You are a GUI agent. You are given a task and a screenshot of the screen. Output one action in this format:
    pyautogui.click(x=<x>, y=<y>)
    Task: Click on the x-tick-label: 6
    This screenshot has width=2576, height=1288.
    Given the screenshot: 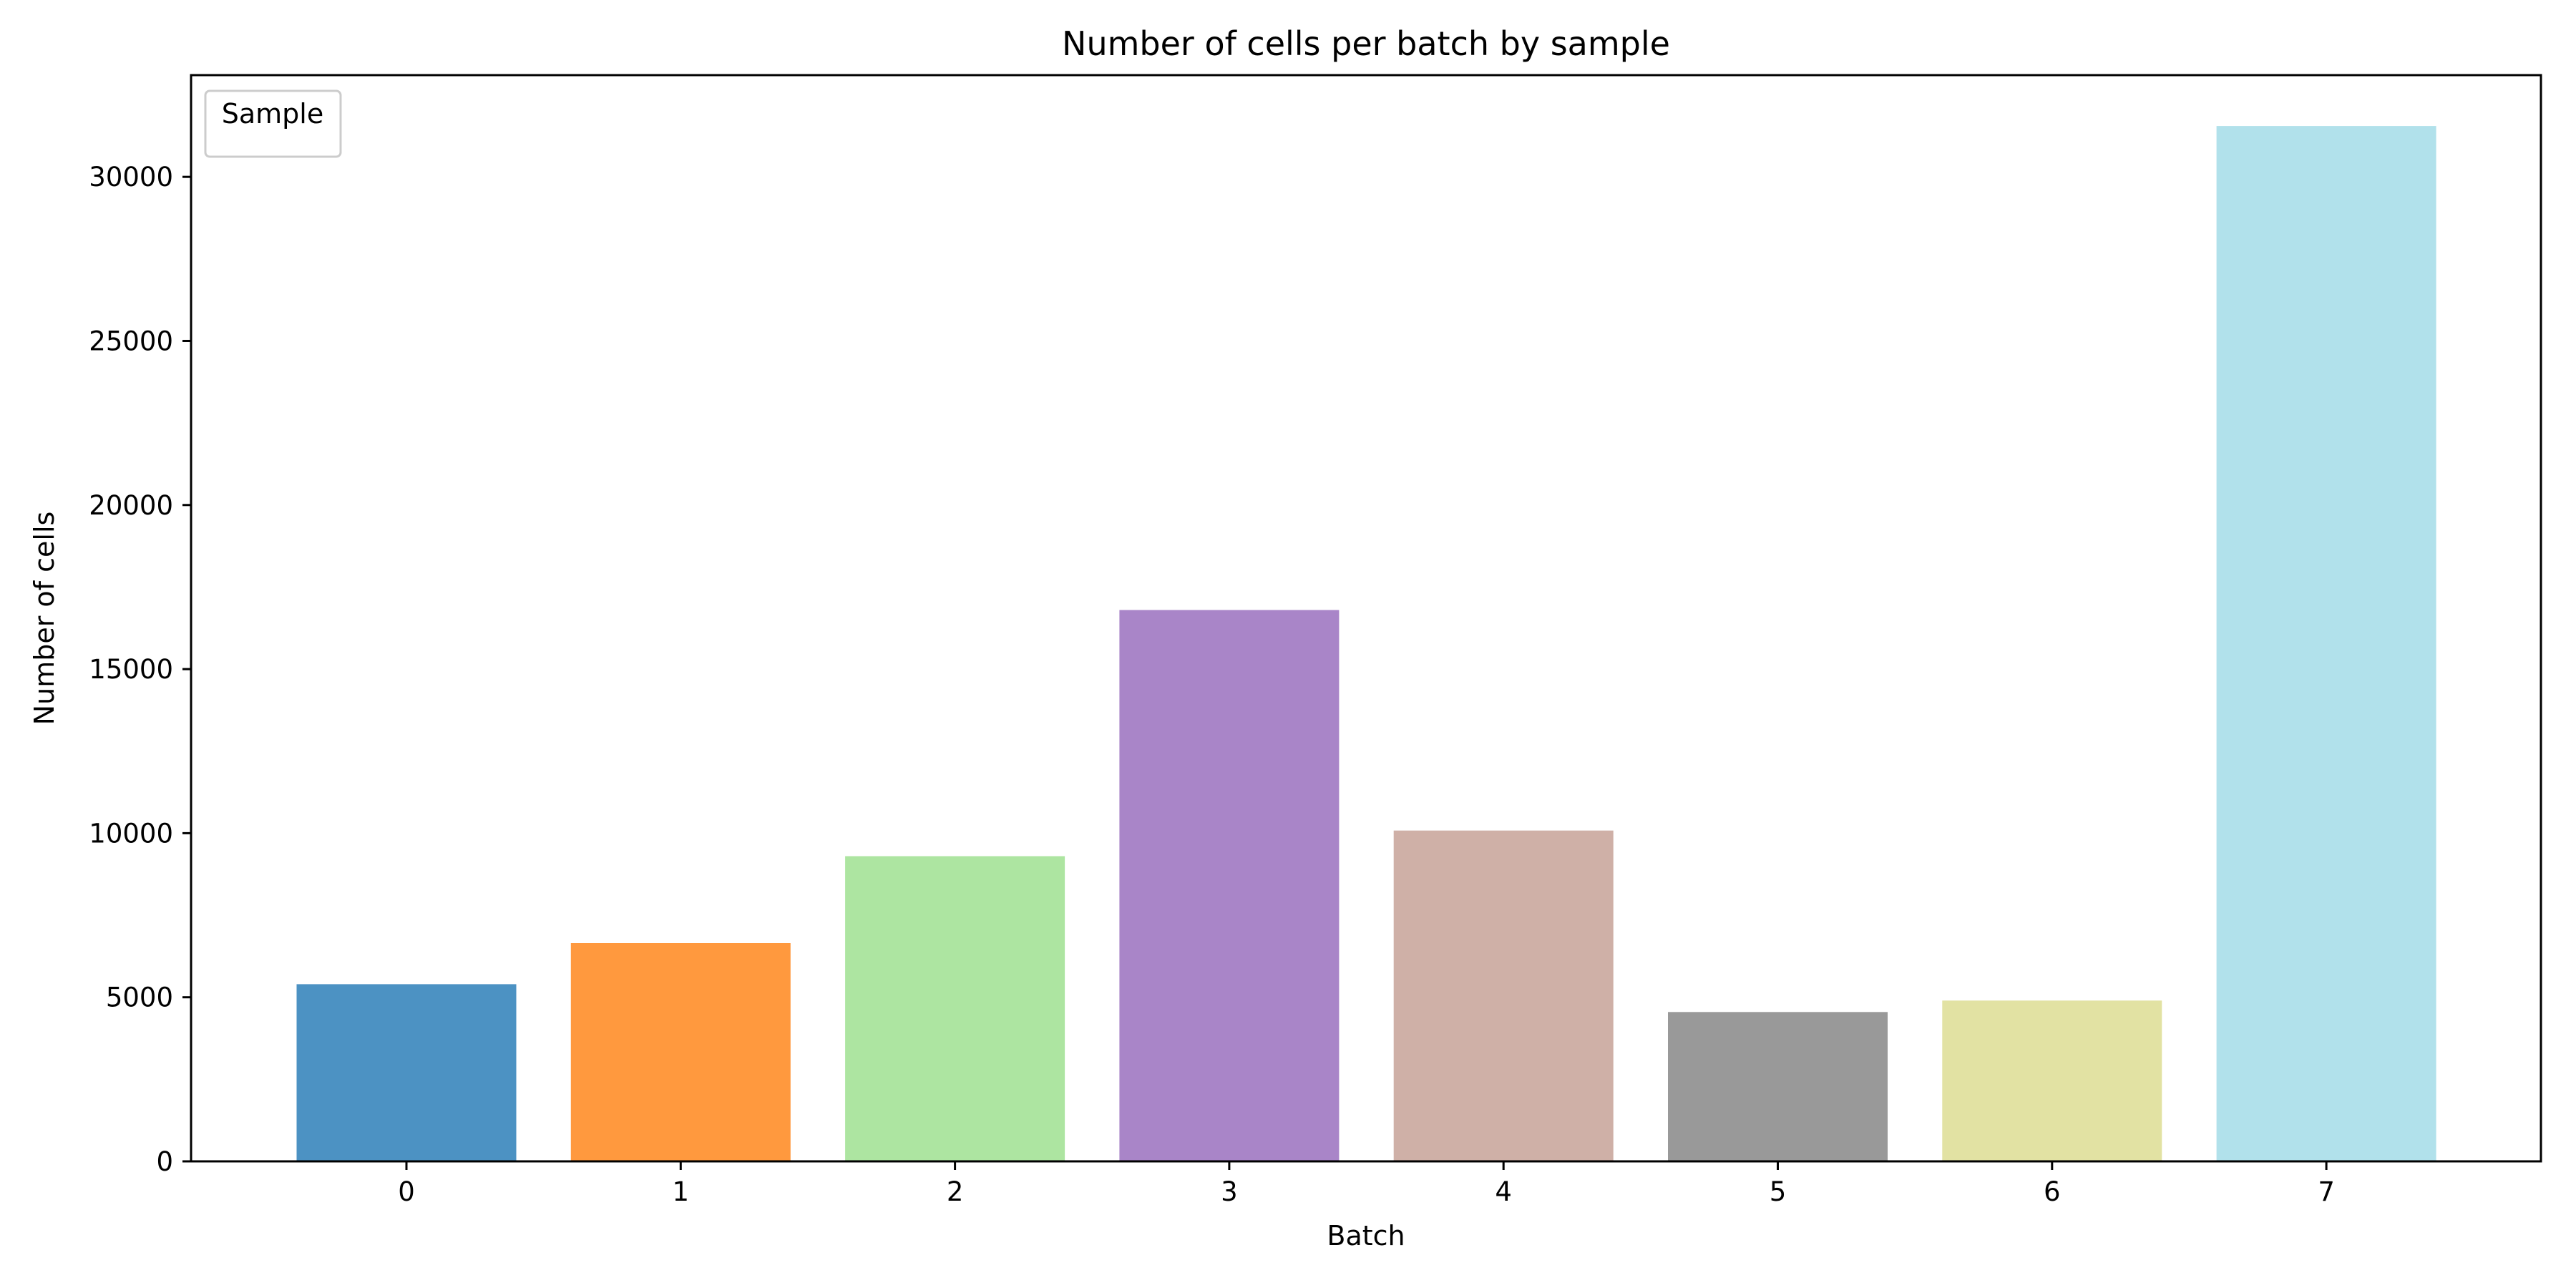 What is the action you would take?
    pyautogui.click(x=2052, y=1191)
    